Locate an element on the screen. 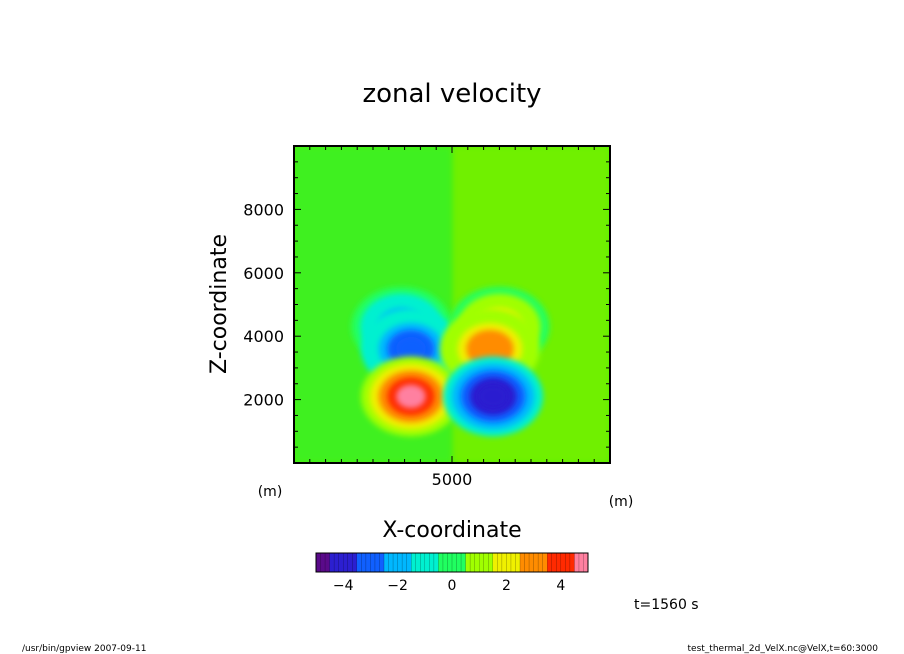 The image size is (904, 654). y-tick-label: 2000 is located at coordinates (263, 400).